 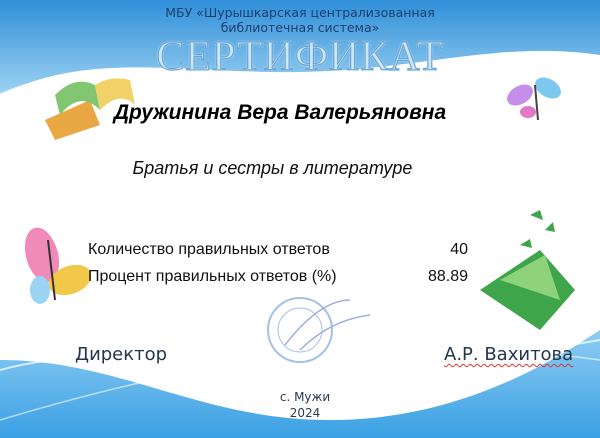 What do you see at coordinates (121, 354) in the screenshot?
I see `signature-position: Директор` at bounding box center [121, 354].